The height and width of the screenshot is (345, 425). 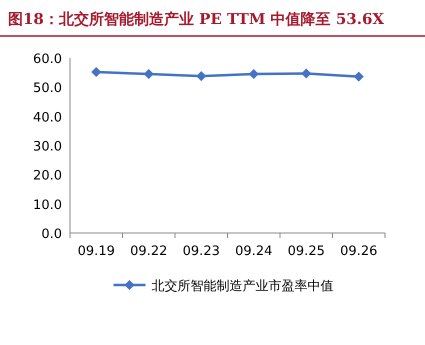 What do you see at coordinates (47, 88) in the screenshot?
I see `y-tick-label: 50.0` at bounding box center [47, 88].